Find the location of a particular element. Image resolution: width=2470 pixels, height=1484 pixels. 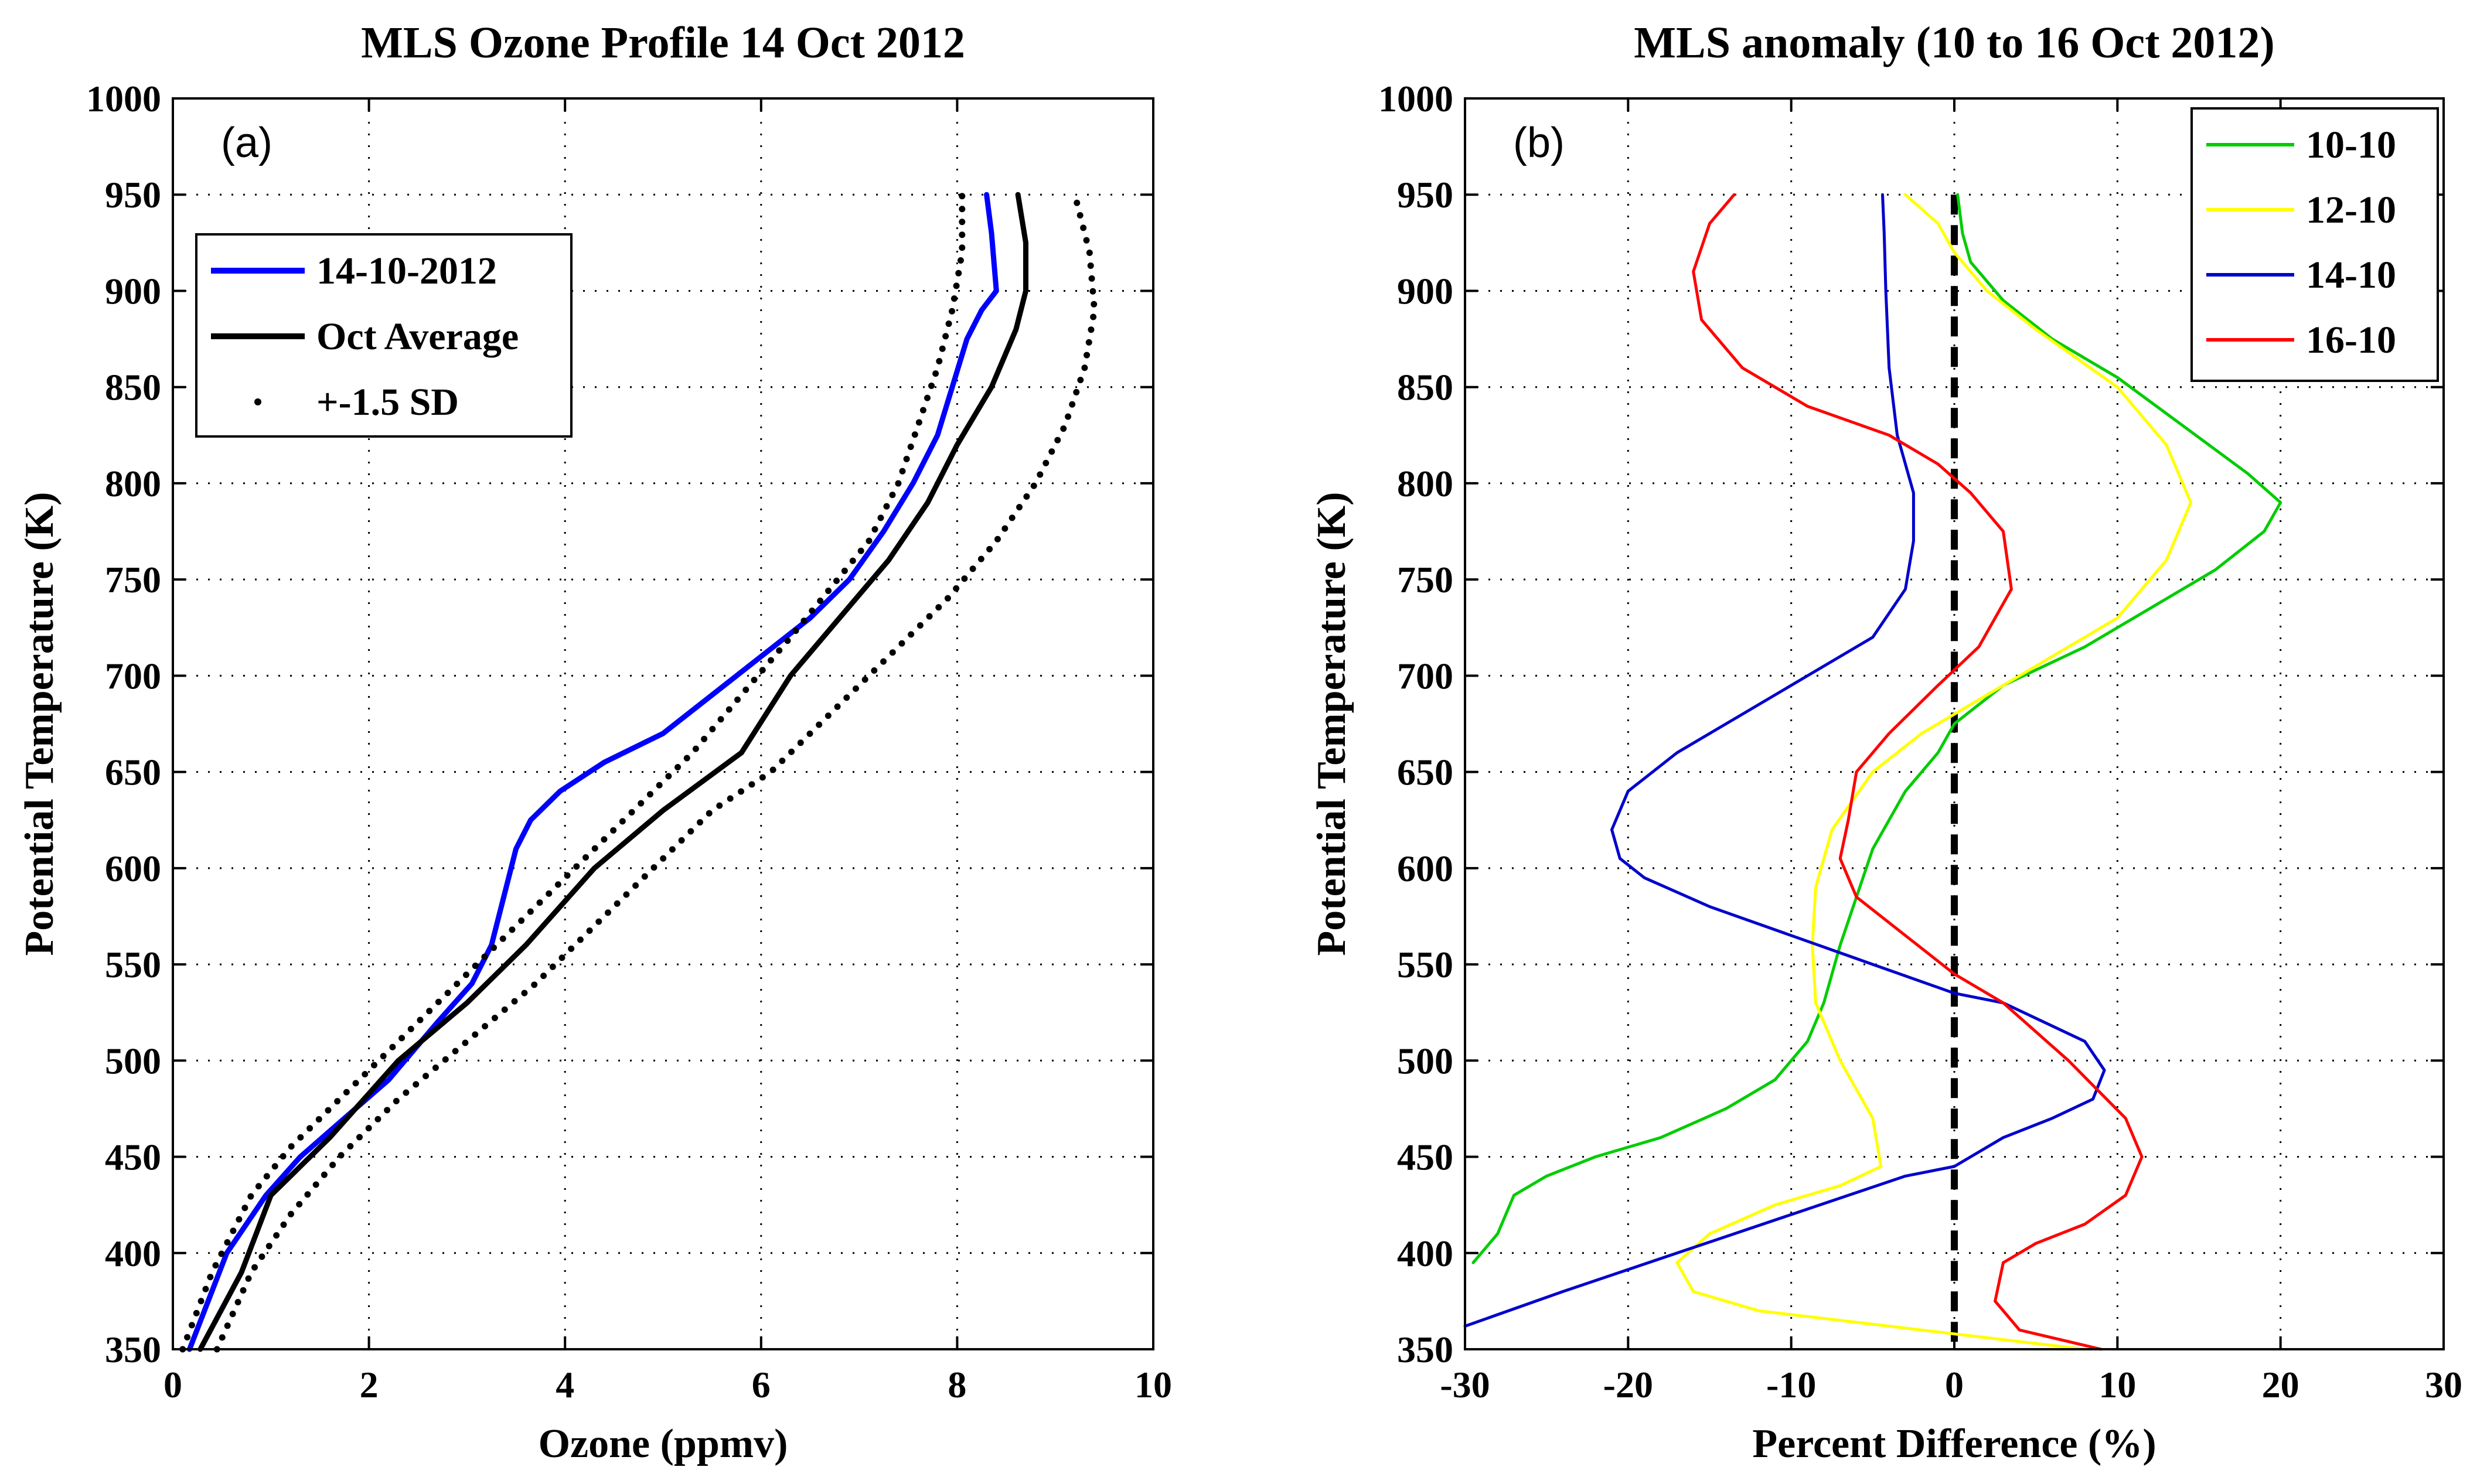

tick-label-x: 2 is located at coordinates (370, 1384).